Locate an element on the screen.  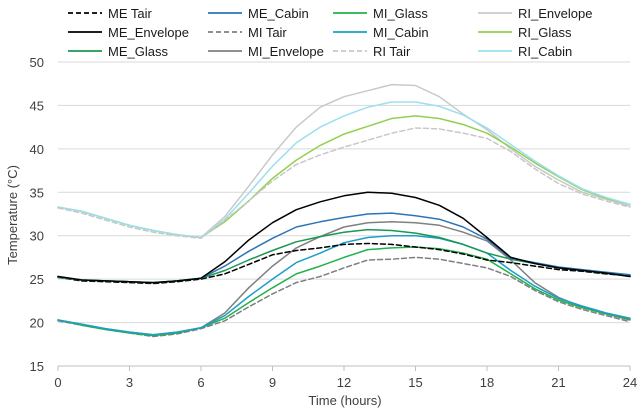
y-tick-label: 35 is located at coordinates (37, 192).